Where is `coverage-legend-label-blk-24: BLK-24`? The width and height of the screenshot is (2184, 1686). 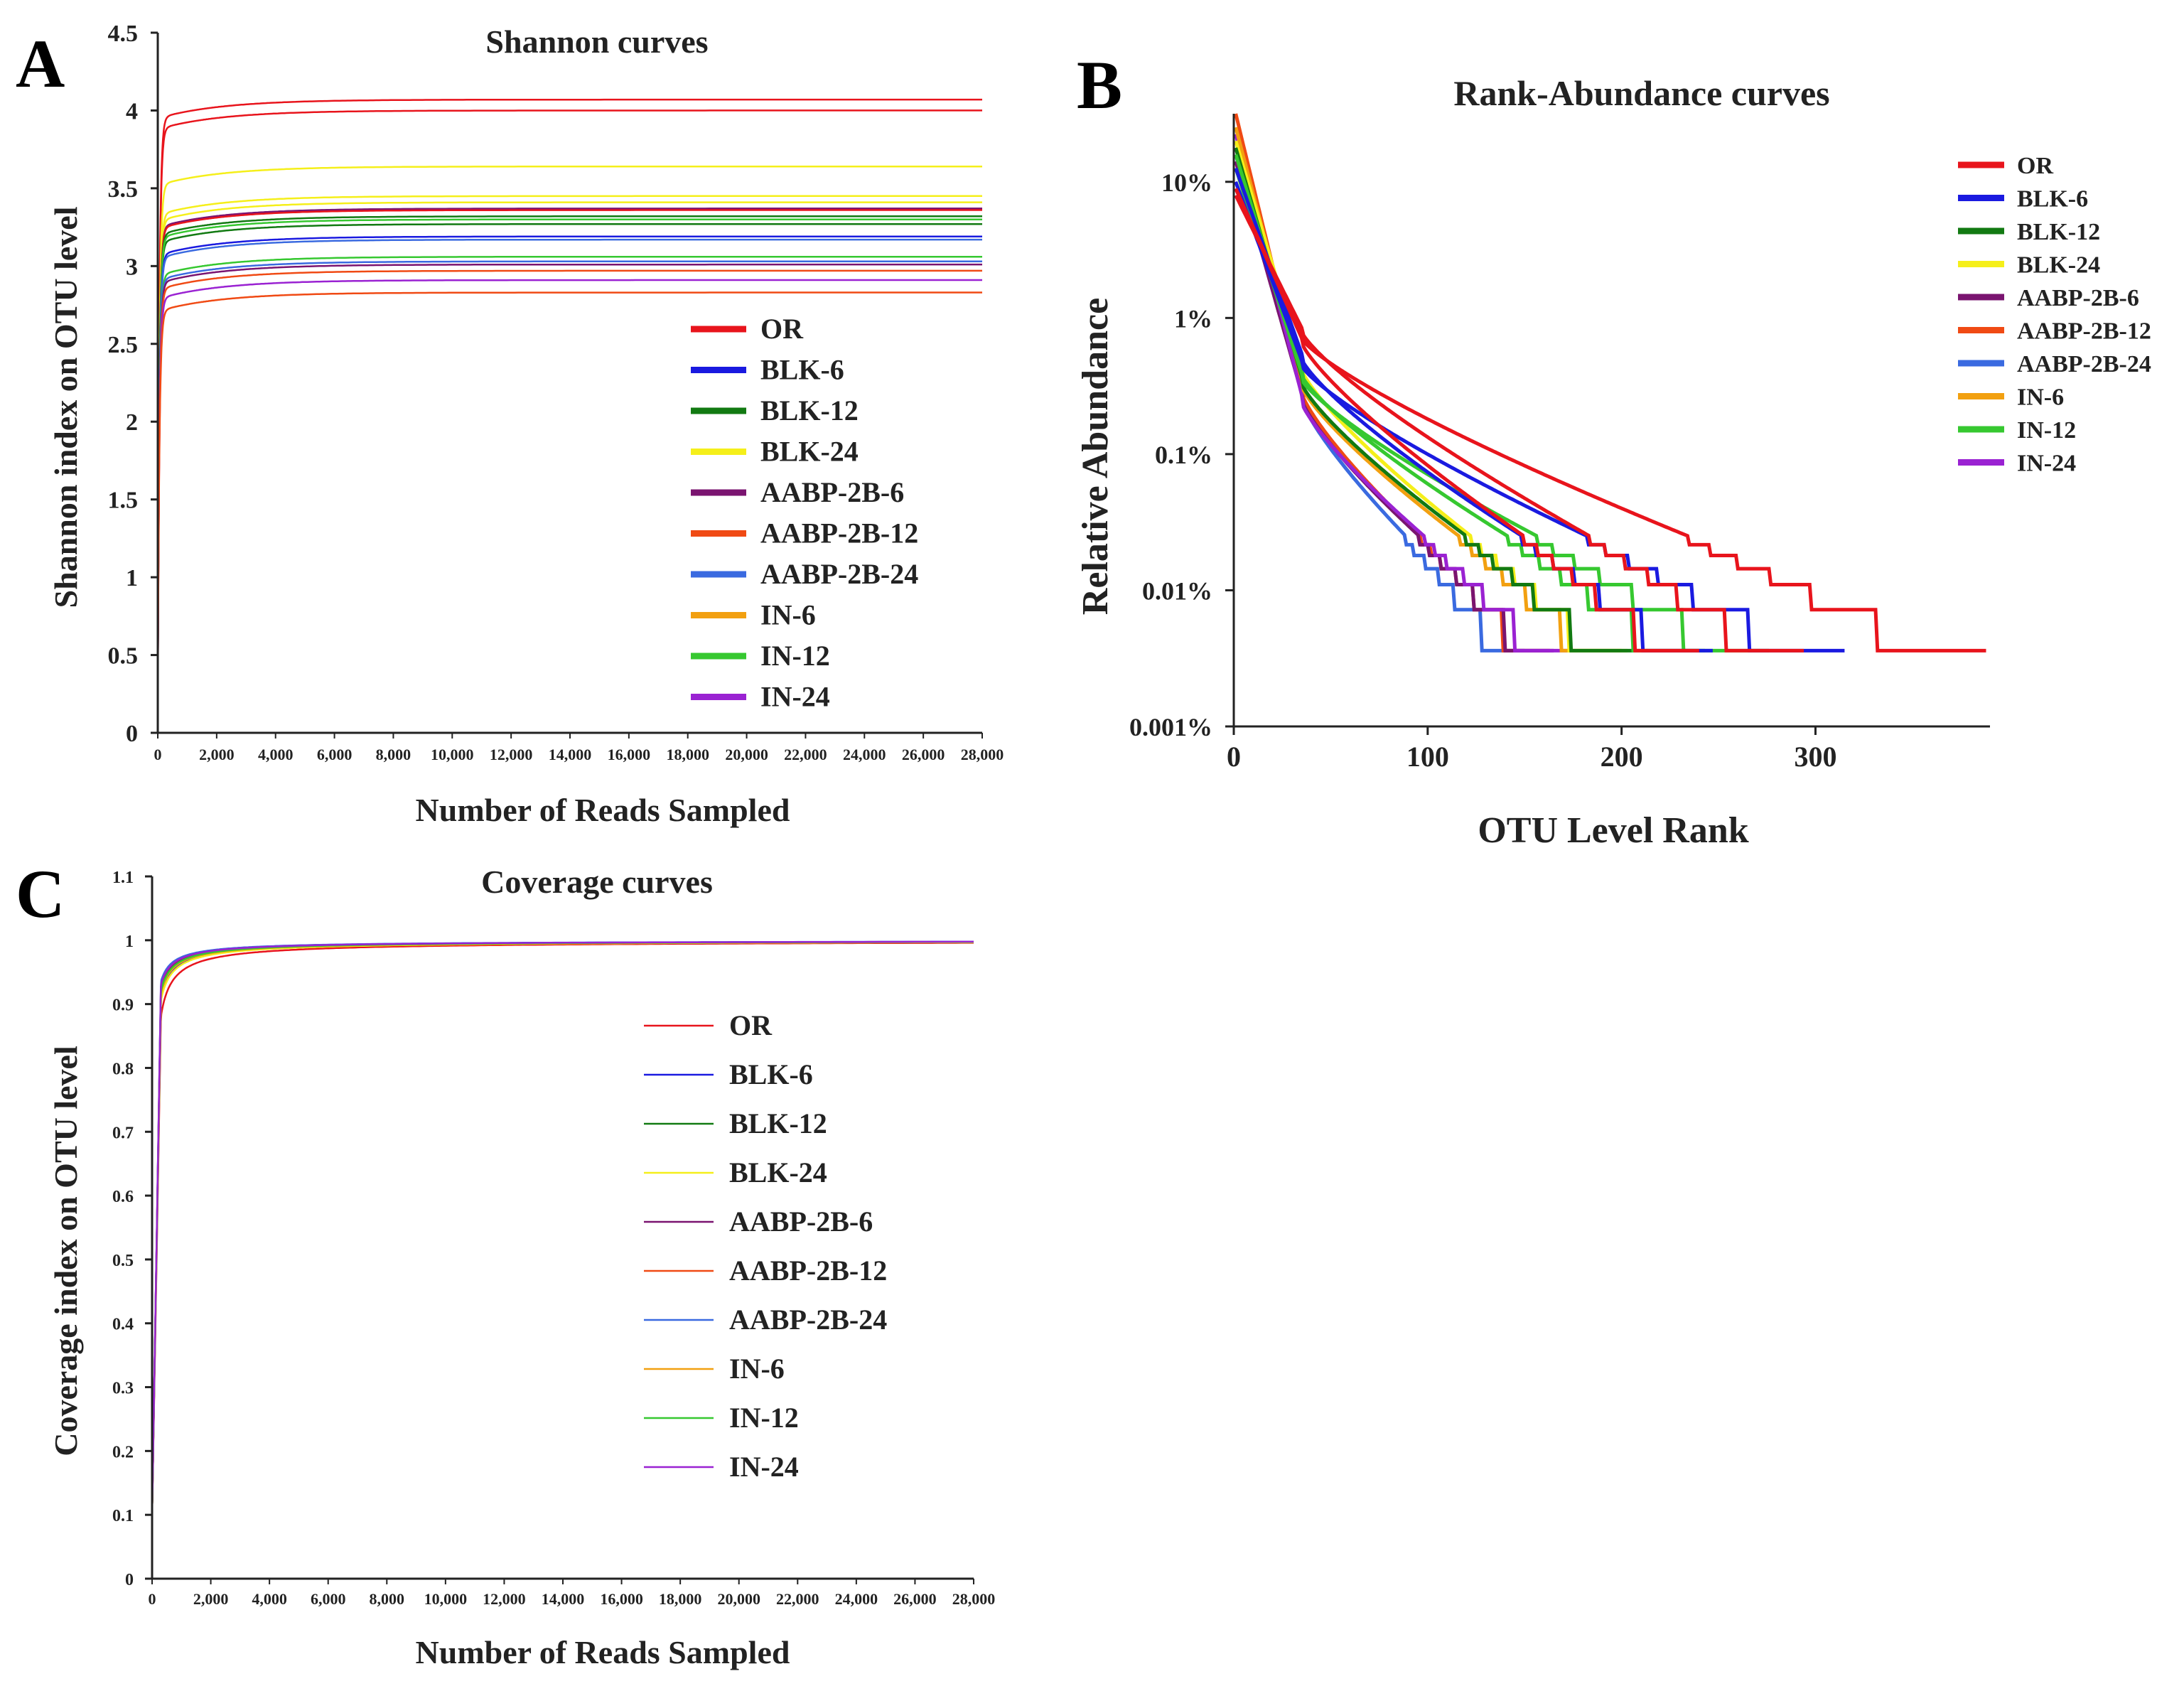 coverage-legend-label-blk-24: BLK-24 is located at coordinates (778, 1172).